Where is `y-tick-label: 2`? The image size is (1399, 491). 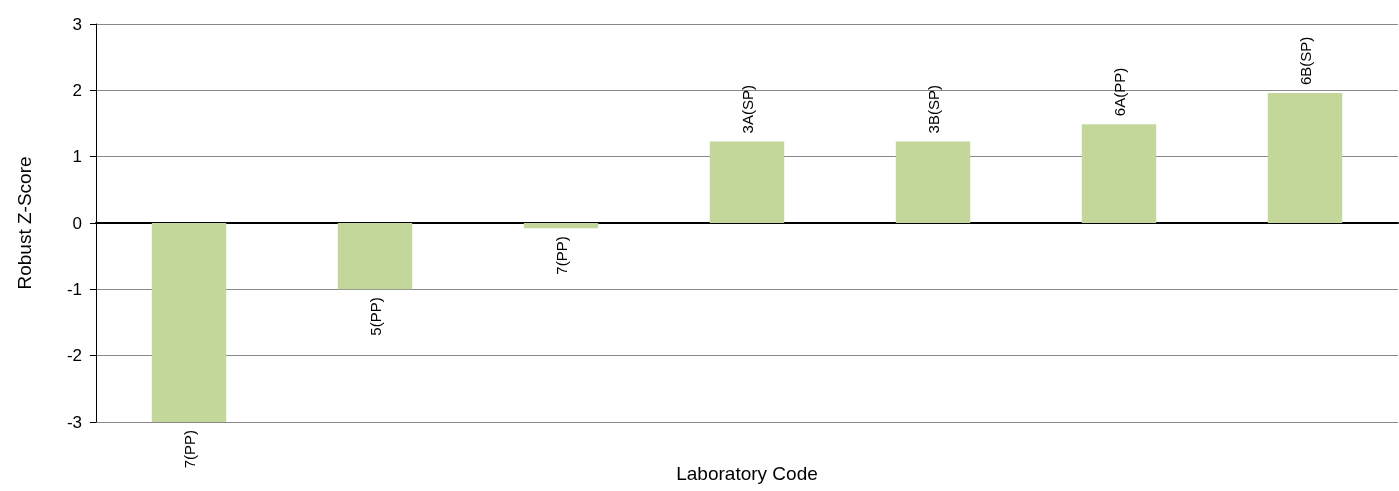 y-tick-label: 2 is located at coordinates (77, 90).